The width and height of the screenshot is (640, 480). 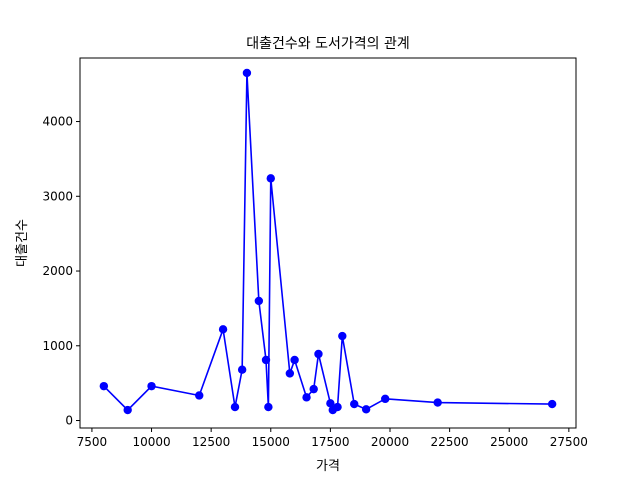 I want to click on y-axis-title: 대출건수, so click(x=22, y=243).